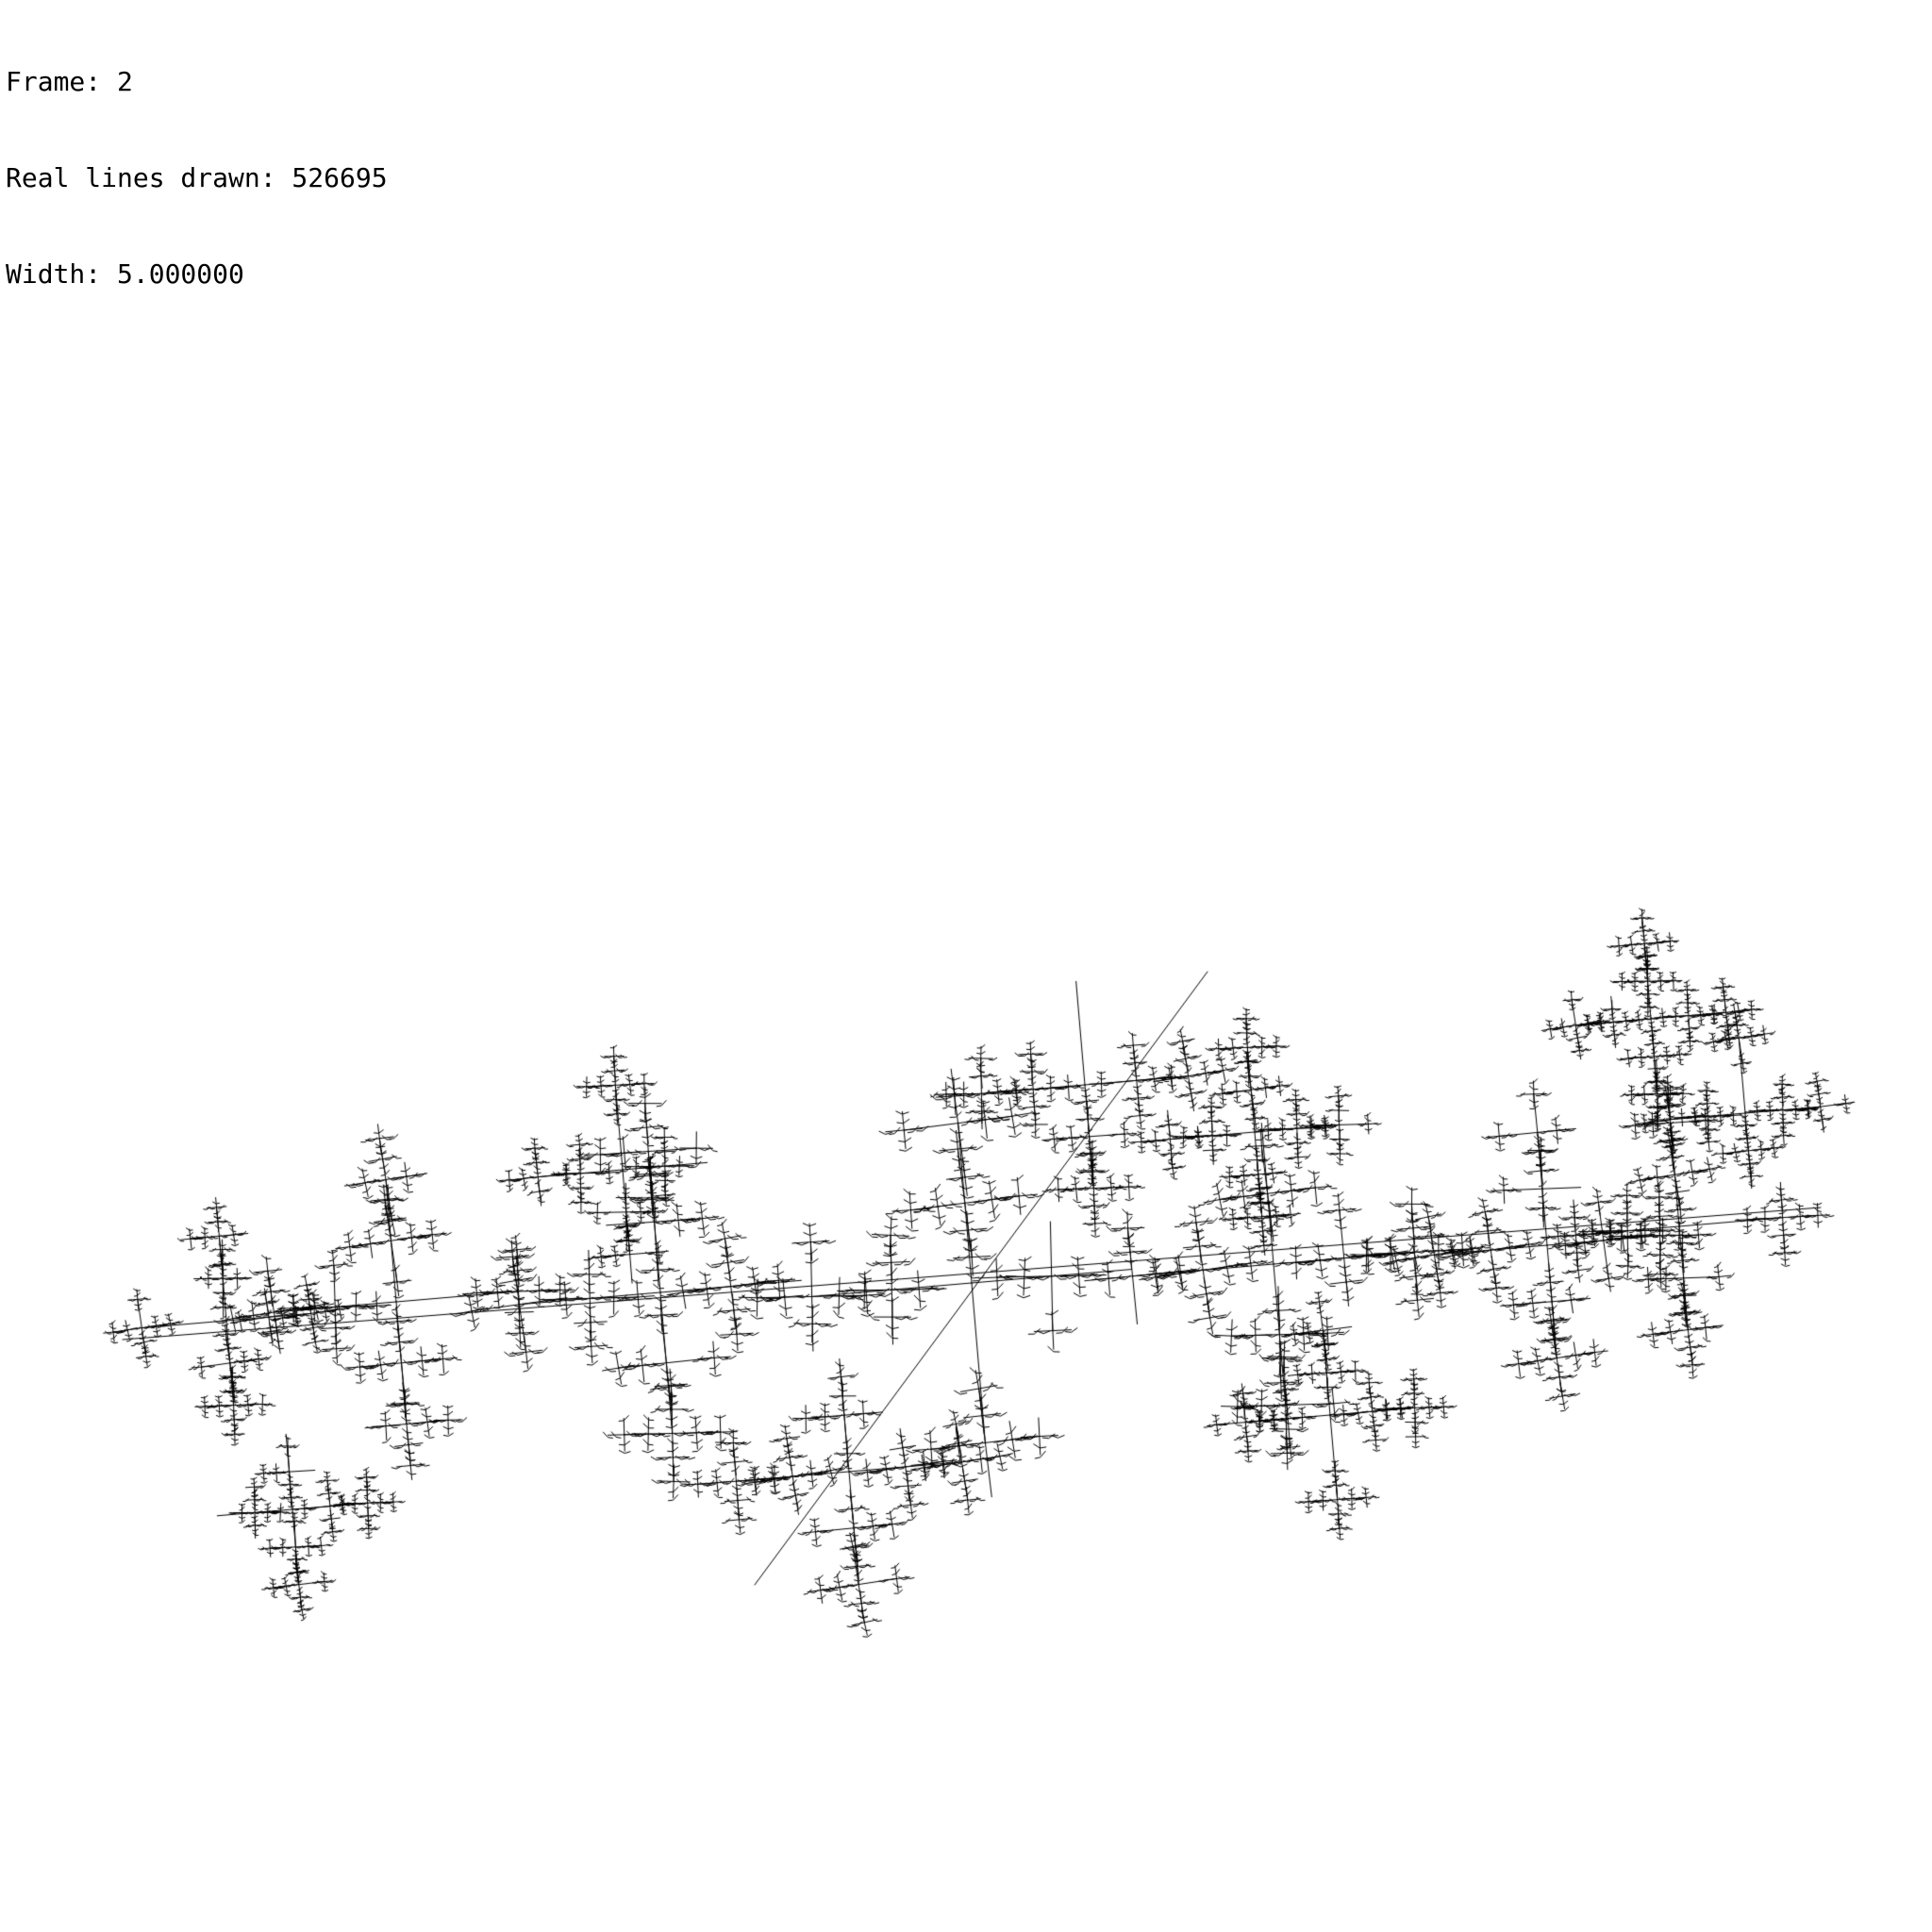  I want to click on frame-counter: Frame: 2, so click(69, 81).